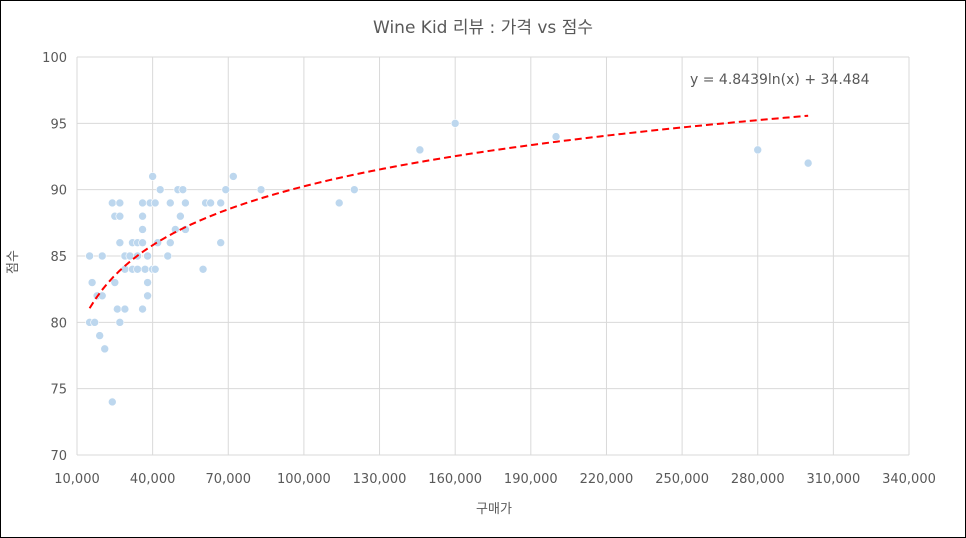 This screenshot has height=538, width=966. What do you see at coordinates (833, 479) in the screenshot?
I see `x-tick-label: 310,000` at bounding box center [833, 479].